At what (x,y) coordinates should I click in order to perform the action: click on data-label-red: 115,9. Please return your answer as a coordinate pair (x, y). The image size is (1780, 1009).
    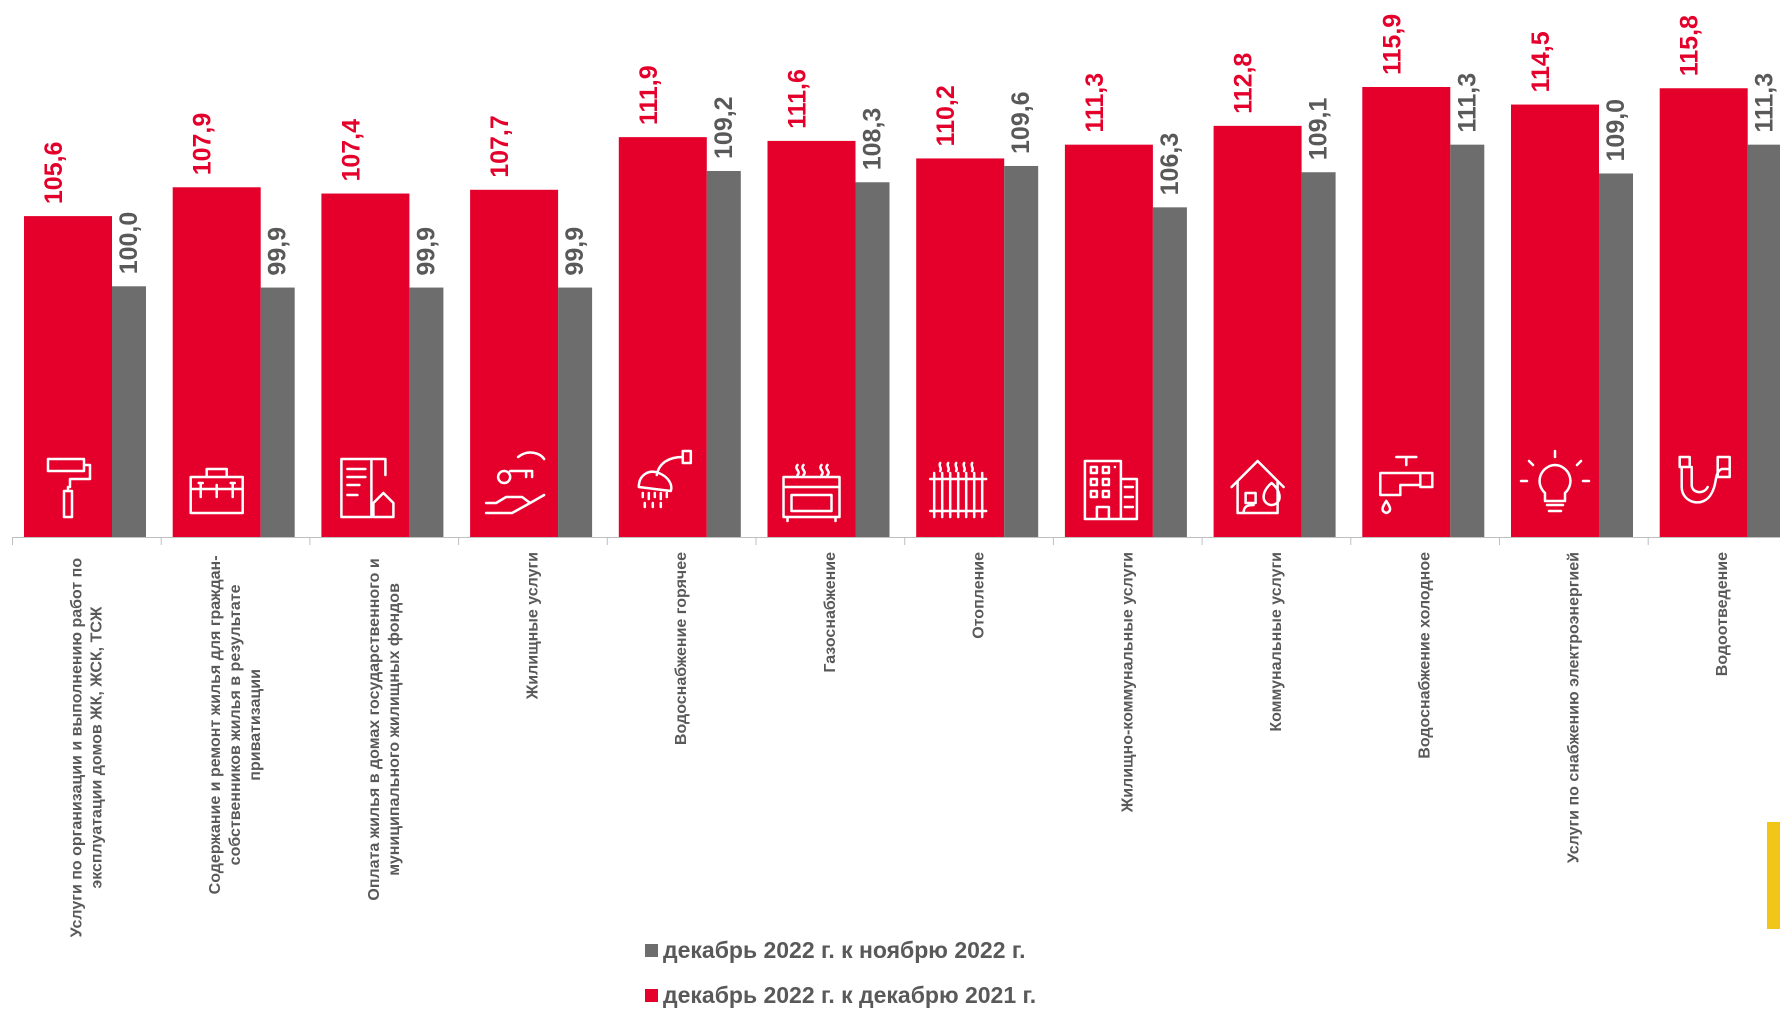
    Looking at the image, I should click on (1392, 44).